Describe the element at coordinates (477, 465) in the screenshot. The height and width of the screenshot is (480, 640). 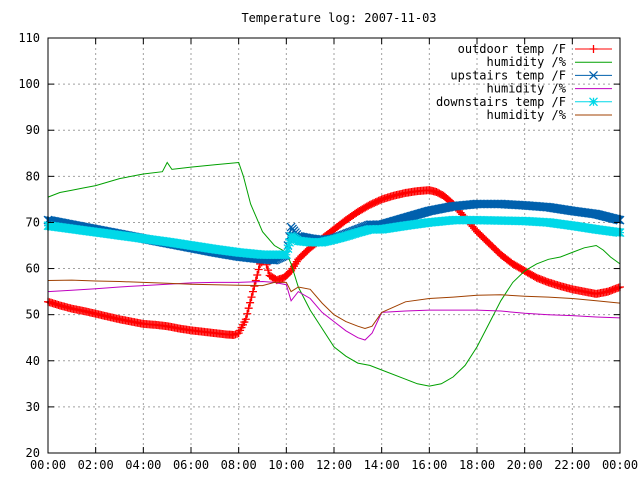
I see `x-tick-label: 18:00` at that location.